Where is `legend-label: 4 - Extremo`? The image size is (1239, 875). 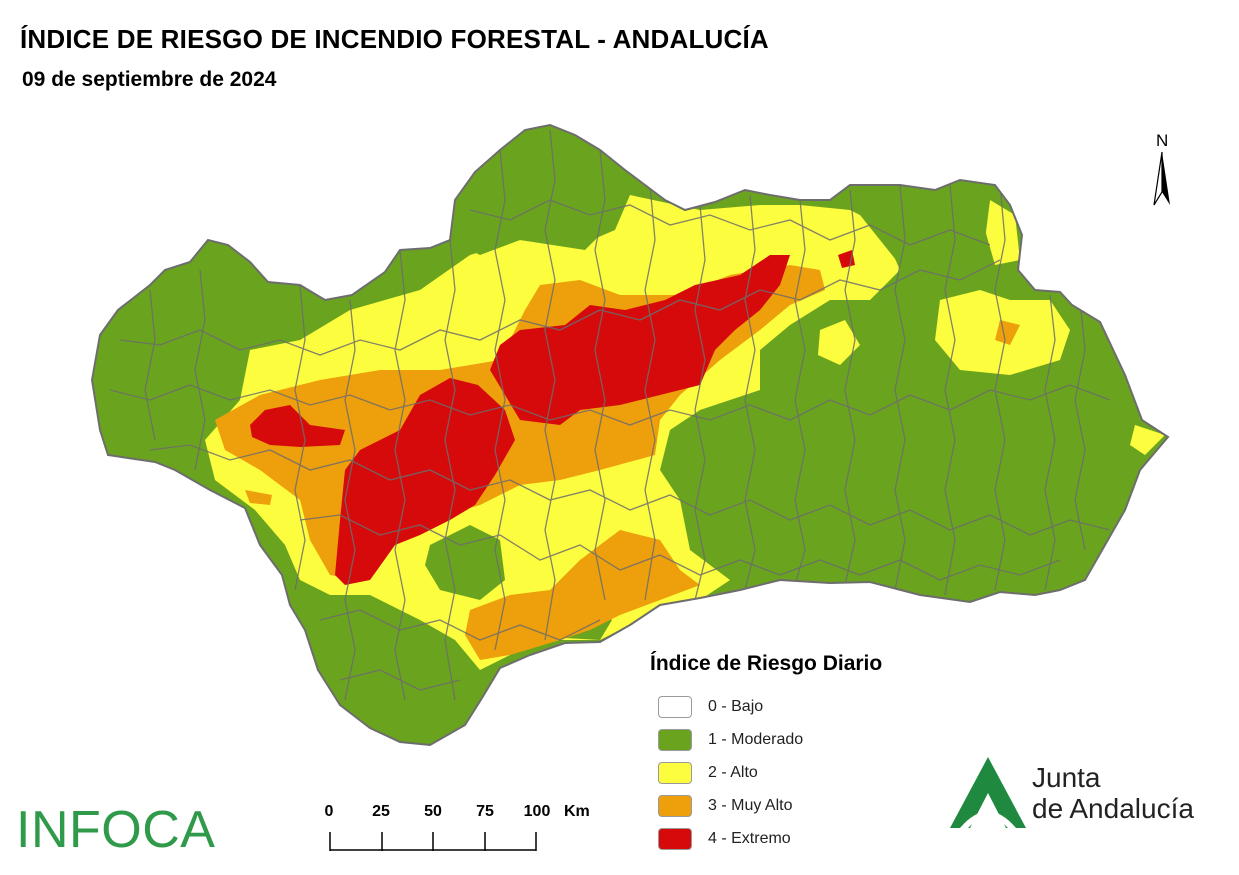
legend-label: 4 - Extremo is located at coordinates (749, 838).